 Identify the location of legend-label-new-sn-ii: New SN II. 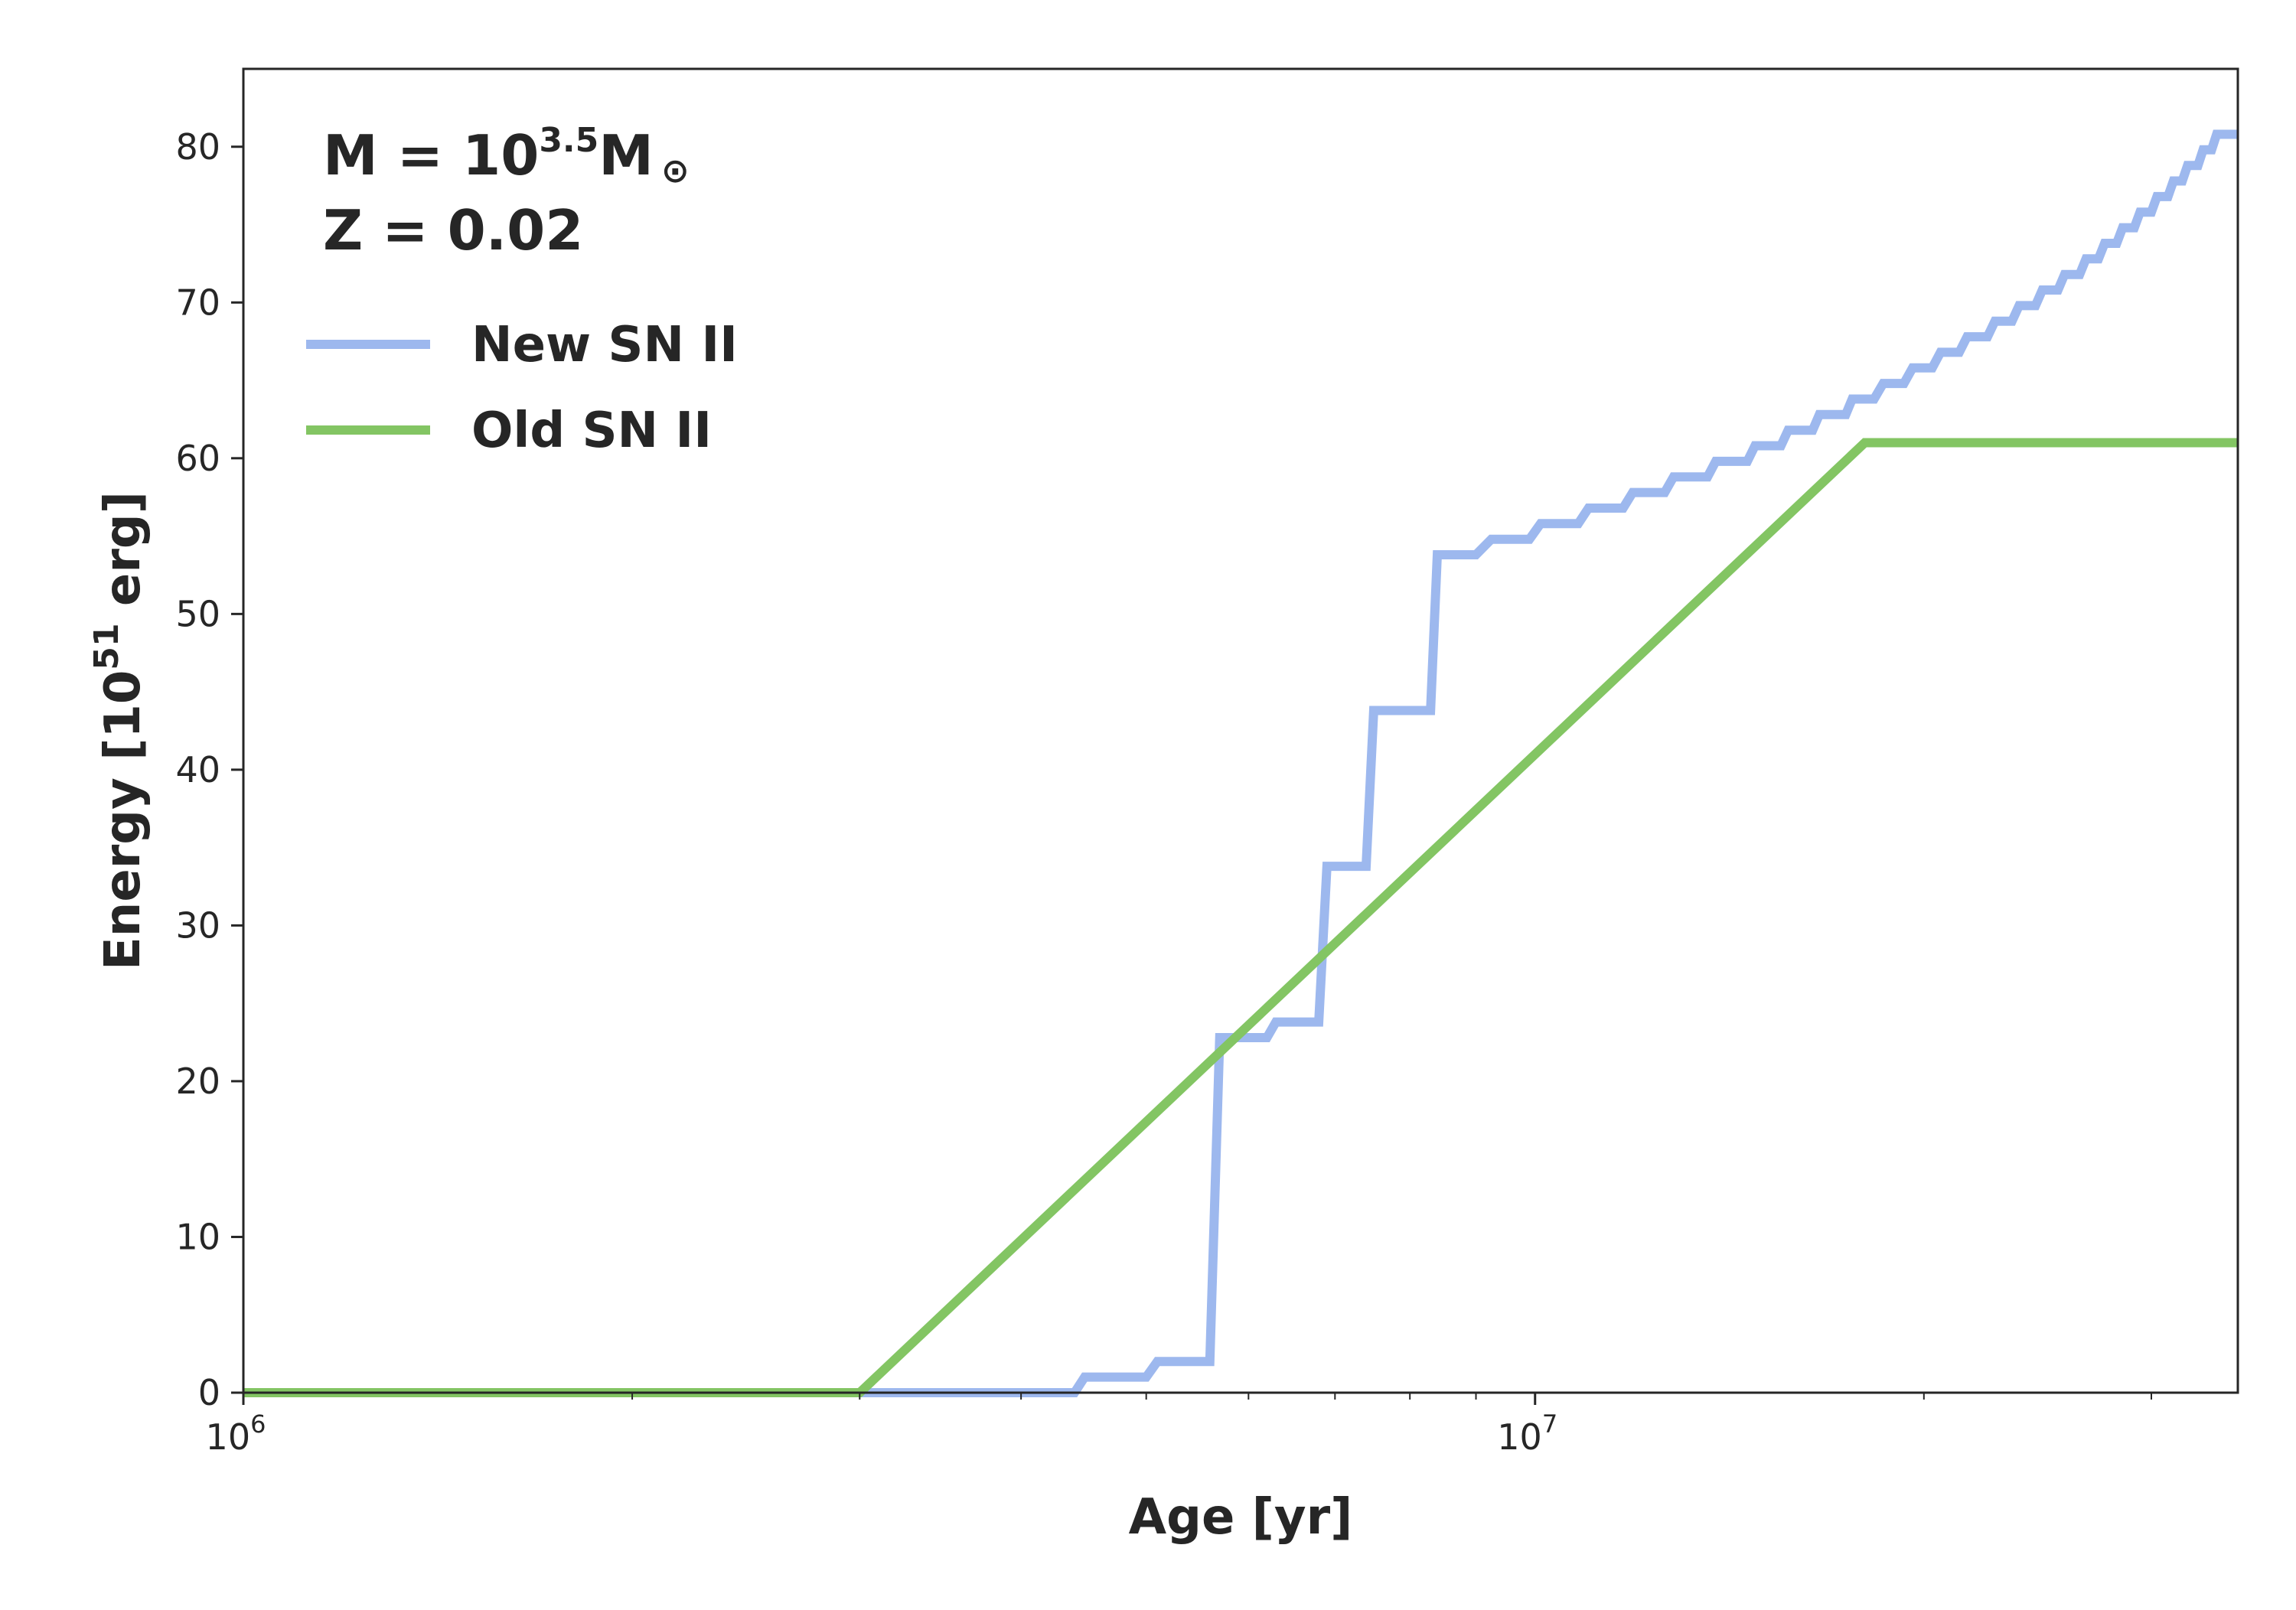
(604, 345).